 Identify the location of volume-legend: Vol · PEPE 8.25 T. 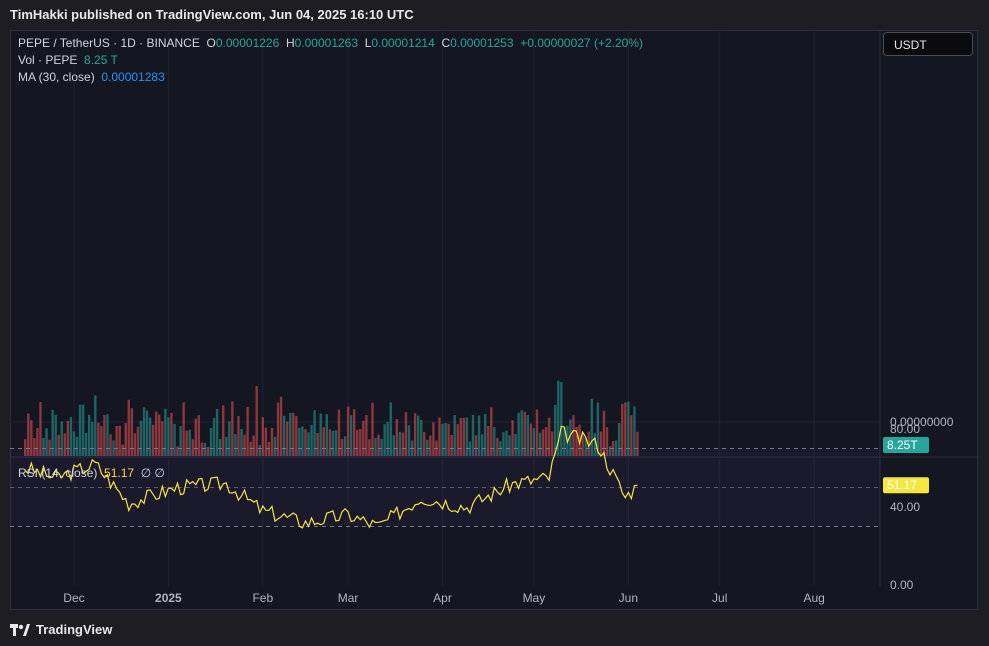
(68, 60).